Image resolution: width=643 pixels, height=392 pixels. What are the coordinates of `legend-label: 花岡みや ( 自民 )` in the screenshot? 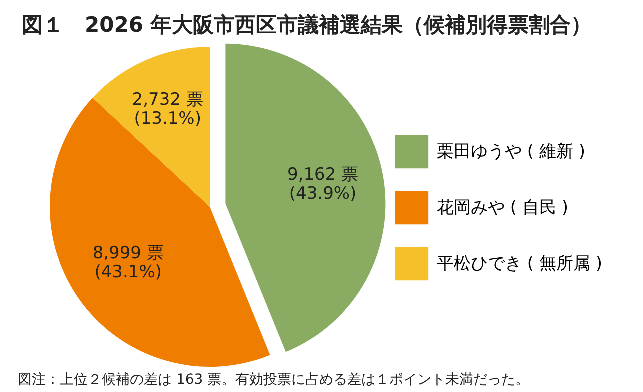 It's located at (502, 208).